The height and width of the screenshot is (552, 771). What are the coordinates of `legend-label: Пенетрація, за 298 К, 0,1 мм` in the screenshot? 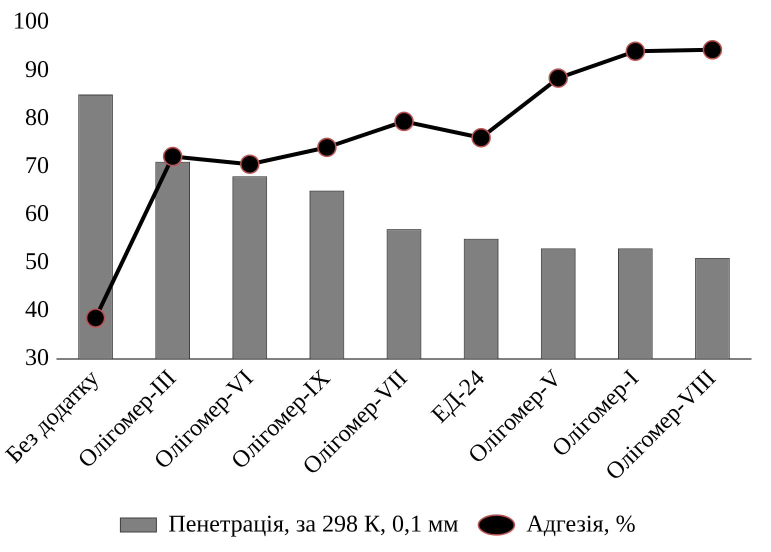 It's located at (313, 524).